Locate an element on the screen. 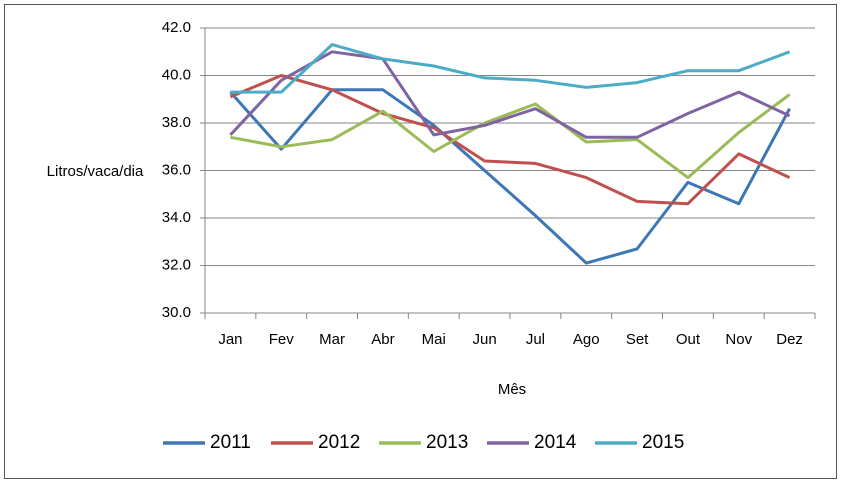 Image resolution: width=841 pixels, height=489 pixels. legend-label: 2012 is located at coordinates (339, 442).